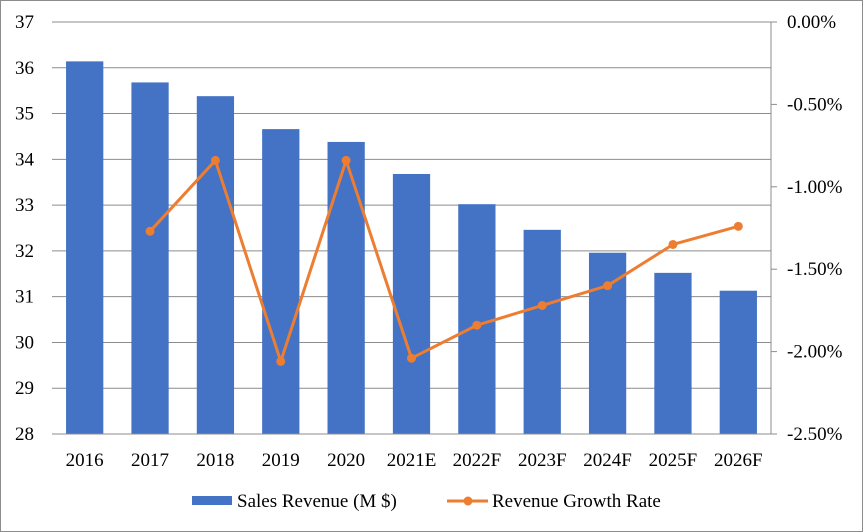 This screenshot has width=863, height=532. Describe the element at coordinates (85, 460) in the screenshot. I see `x-axis-tick-label: 2016` at that location.